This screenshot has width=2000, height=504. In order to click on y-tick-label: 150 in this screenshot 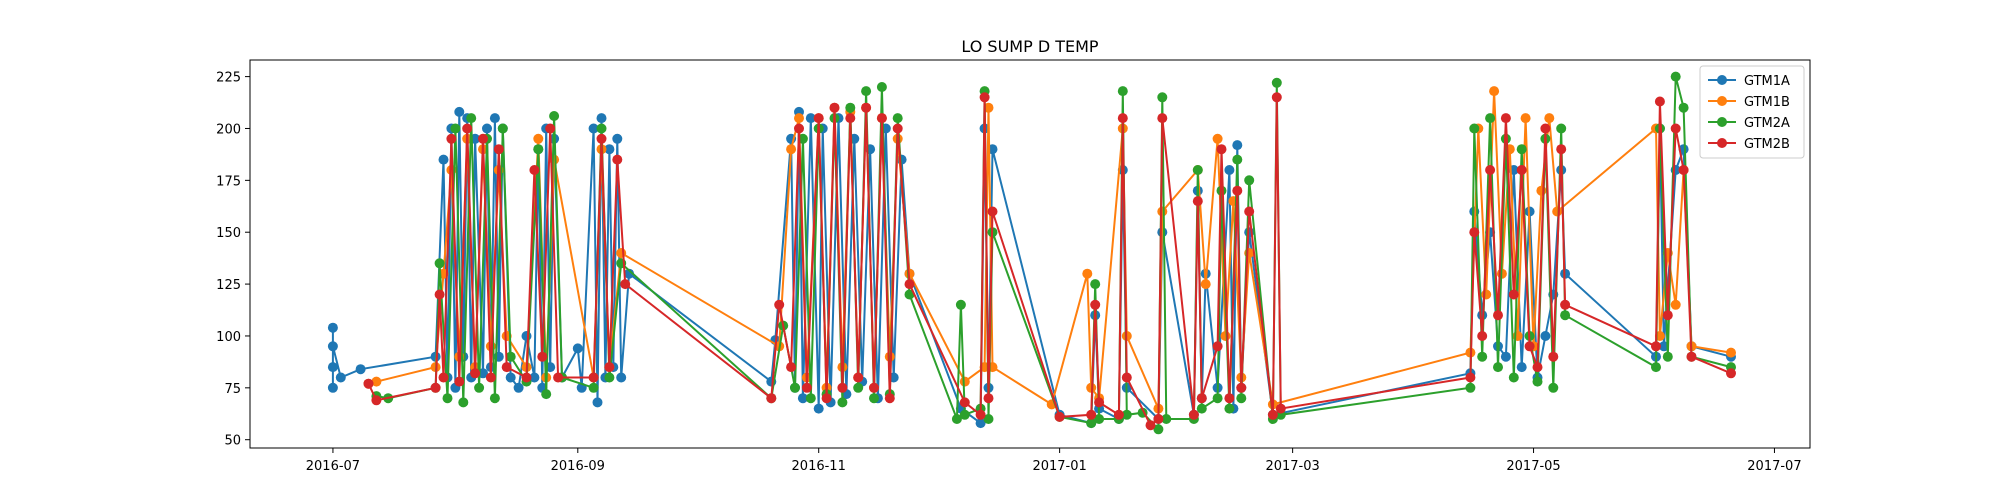, I will do `click(228, 233)`.